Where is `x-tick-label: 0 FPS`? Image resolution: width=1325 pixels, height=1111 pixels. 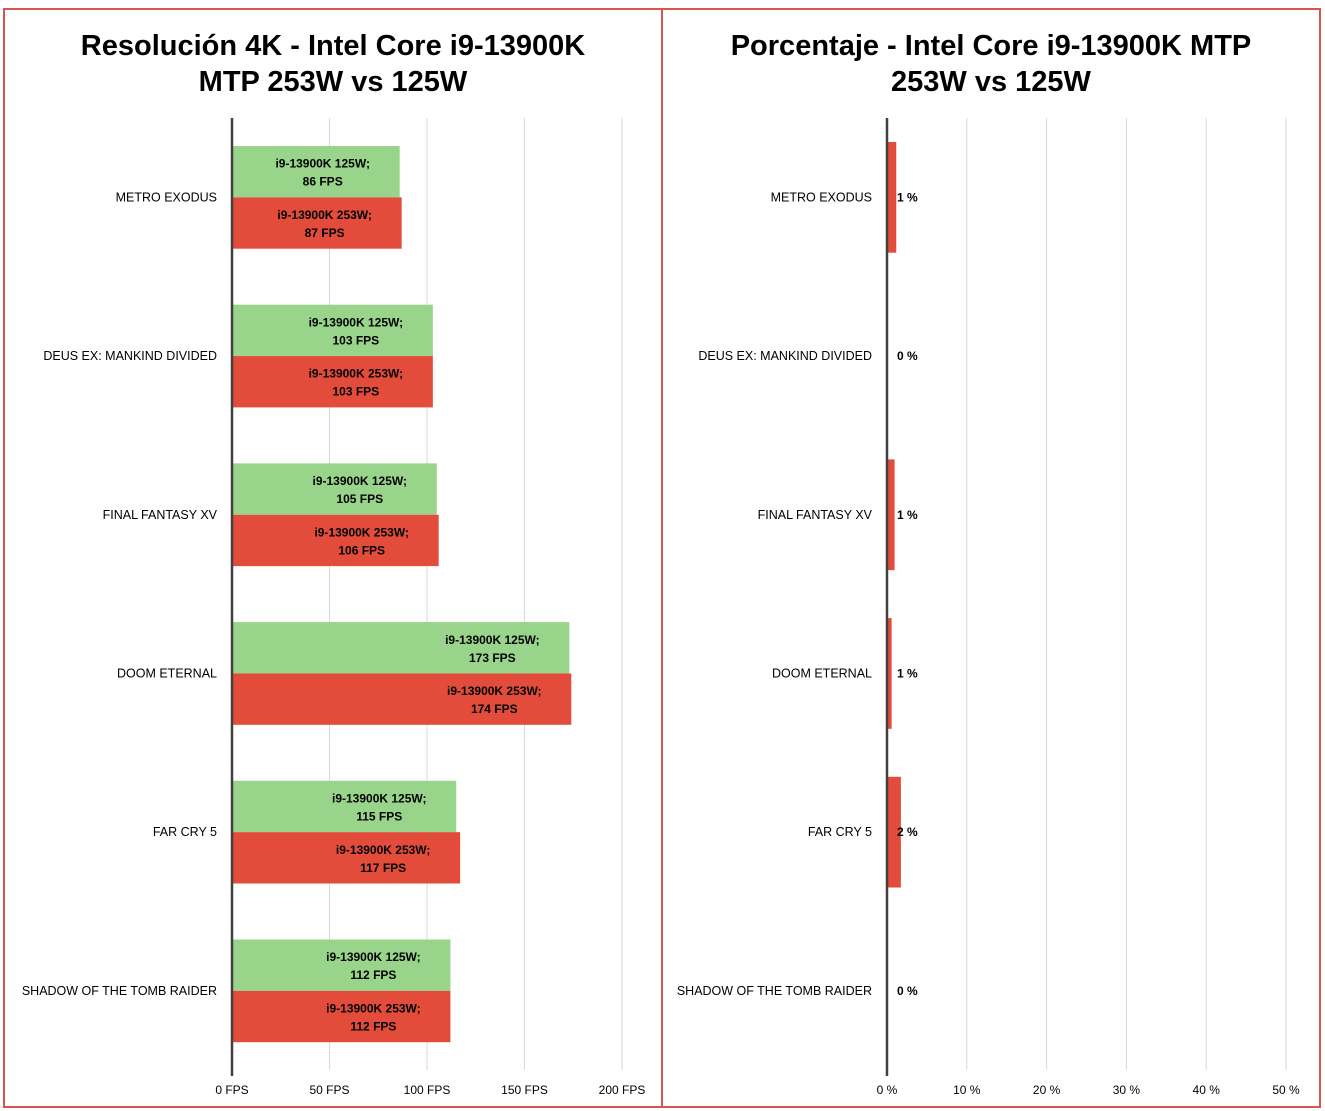 x-tick-label: 0 FPS is located at coordinates (231, 1090).